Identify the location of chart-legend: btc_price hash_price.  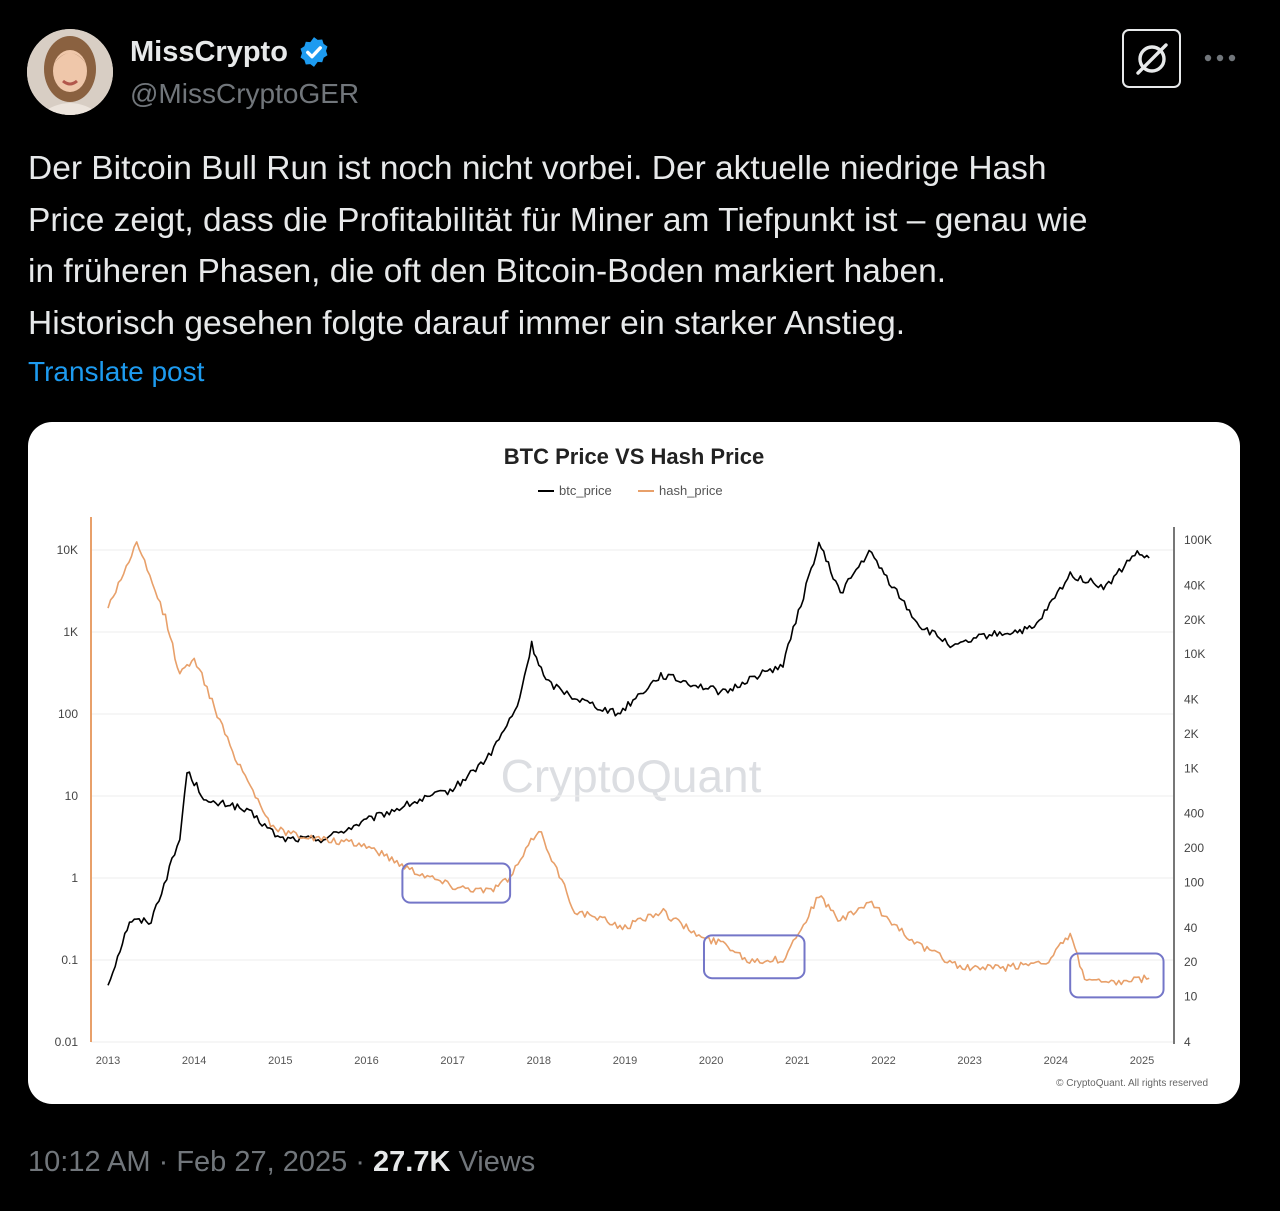
(630, 490).